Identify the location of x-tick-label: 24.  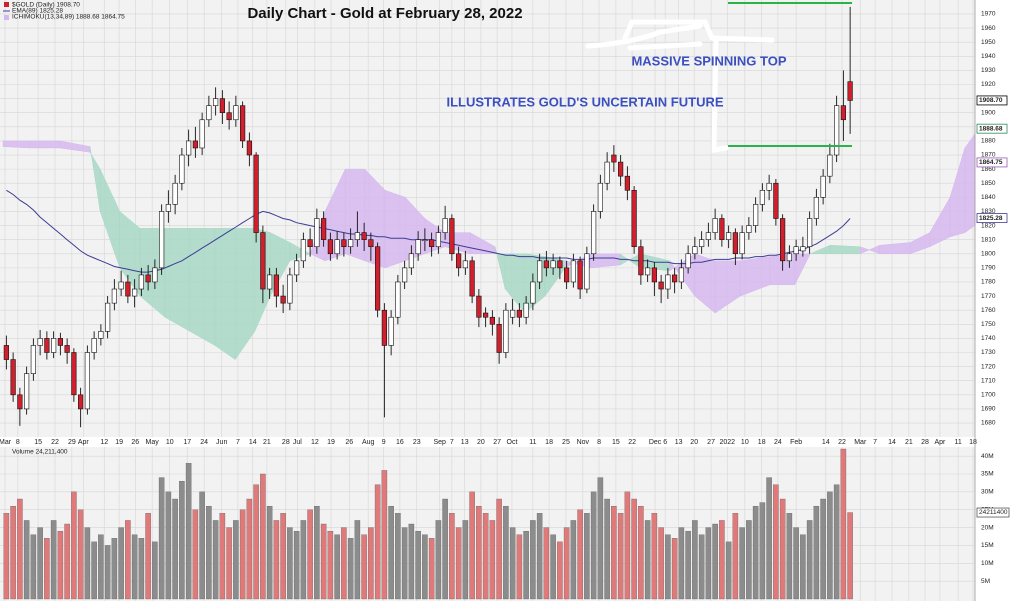
(778, 442).